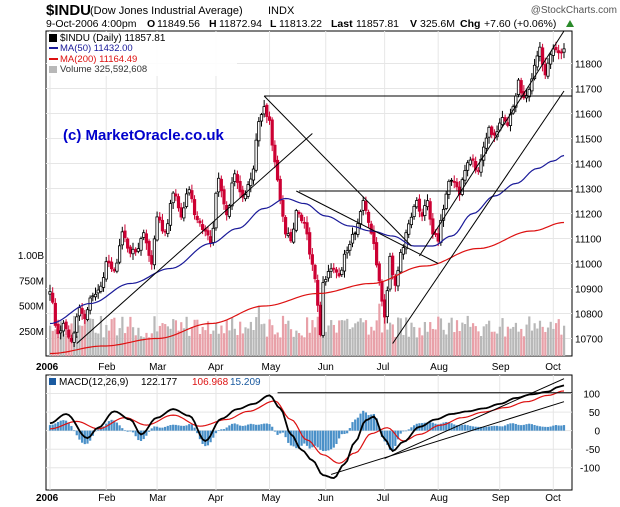 This screenshot has height=507, width=620. I want to click on chart-subtitle: (Dow Jones Industrial Average), so click(166, 11).